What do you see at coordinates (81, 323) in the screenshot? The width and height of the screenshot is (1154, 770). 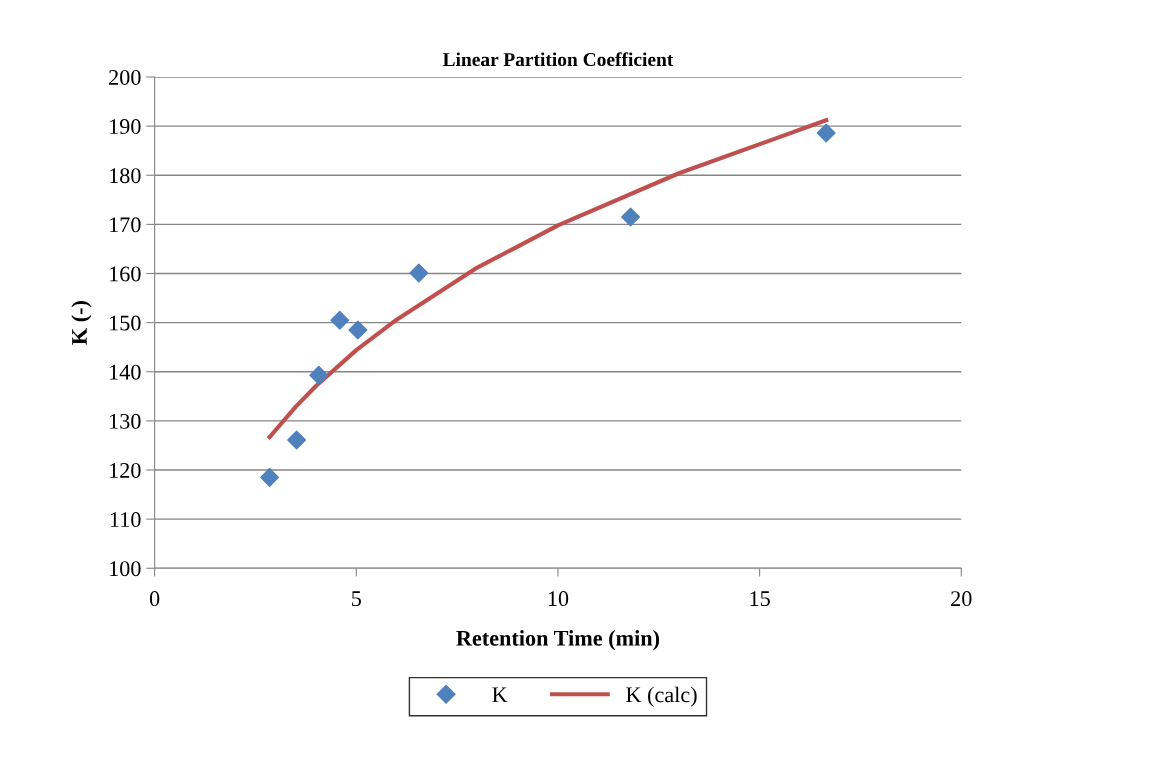 I see `y-axis-title: K (-)` at bounding box center [81, 323].